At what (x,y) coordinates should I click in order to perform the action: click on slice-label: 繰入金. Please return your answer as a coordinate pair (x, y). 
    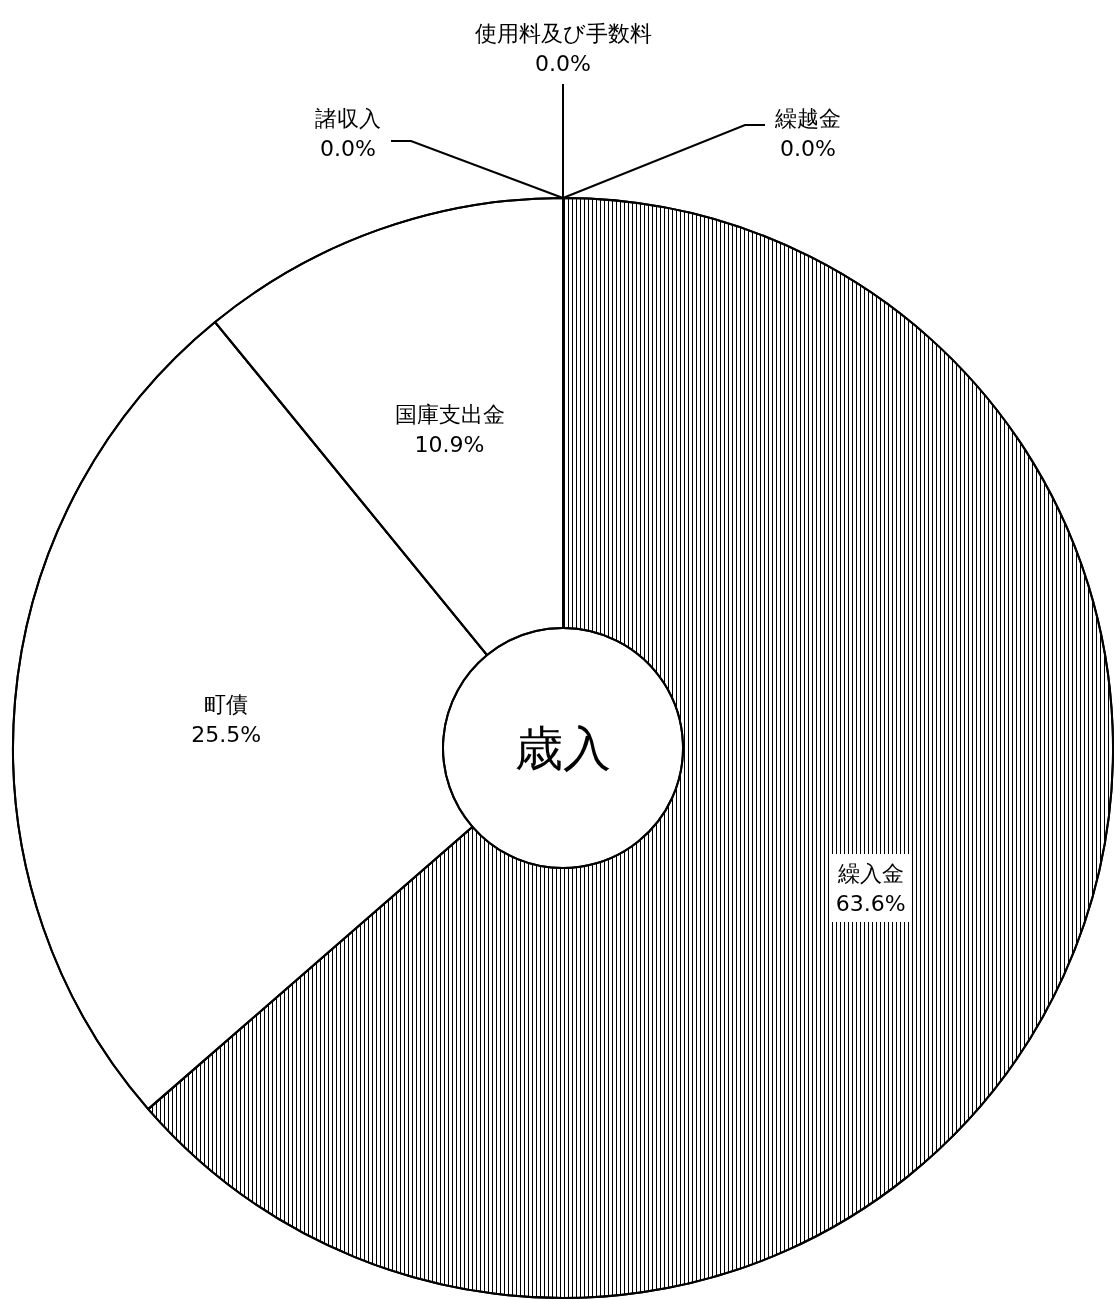
    Looking at the image, I should click on (870, 873).